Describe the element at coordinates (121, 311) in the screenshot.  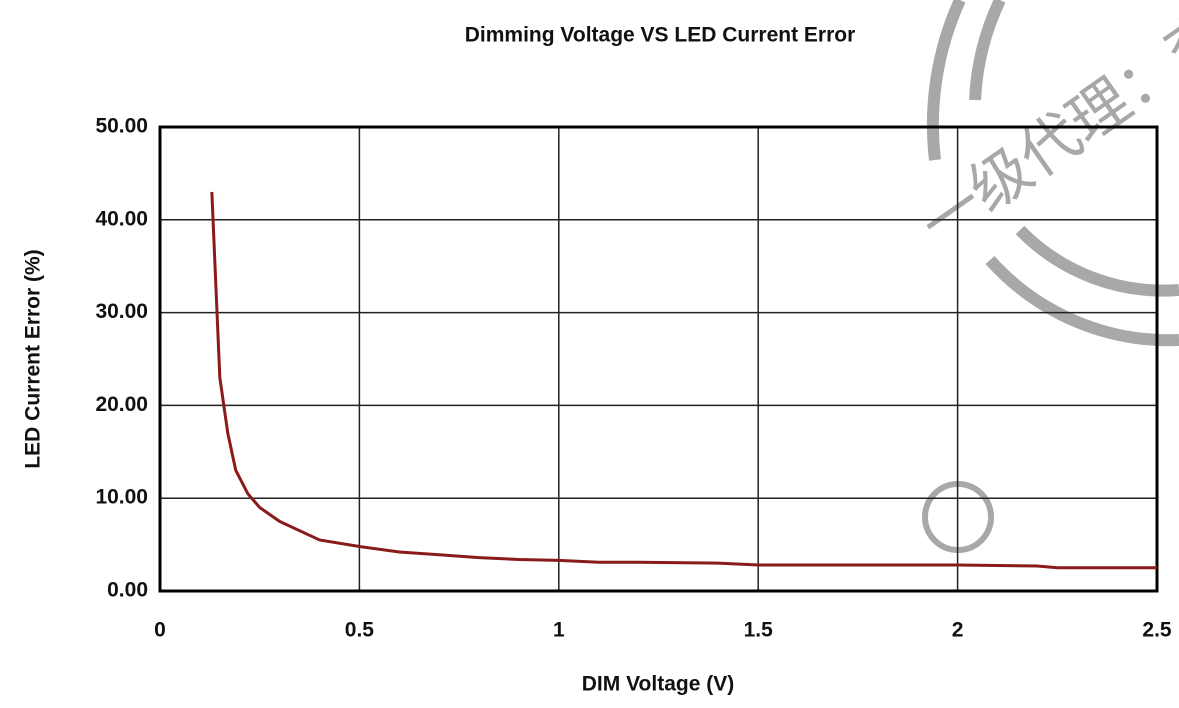
I see `y-tick-label: 30.00` at that location.